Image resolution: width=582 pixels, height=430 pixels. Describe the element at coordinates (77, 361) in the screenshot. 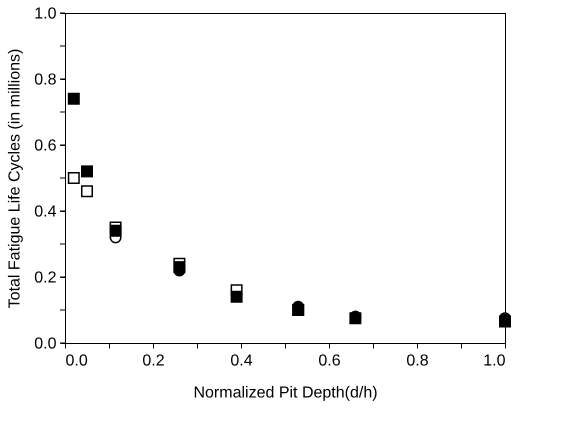

I see `x-tick-label: 0.0` at that location.